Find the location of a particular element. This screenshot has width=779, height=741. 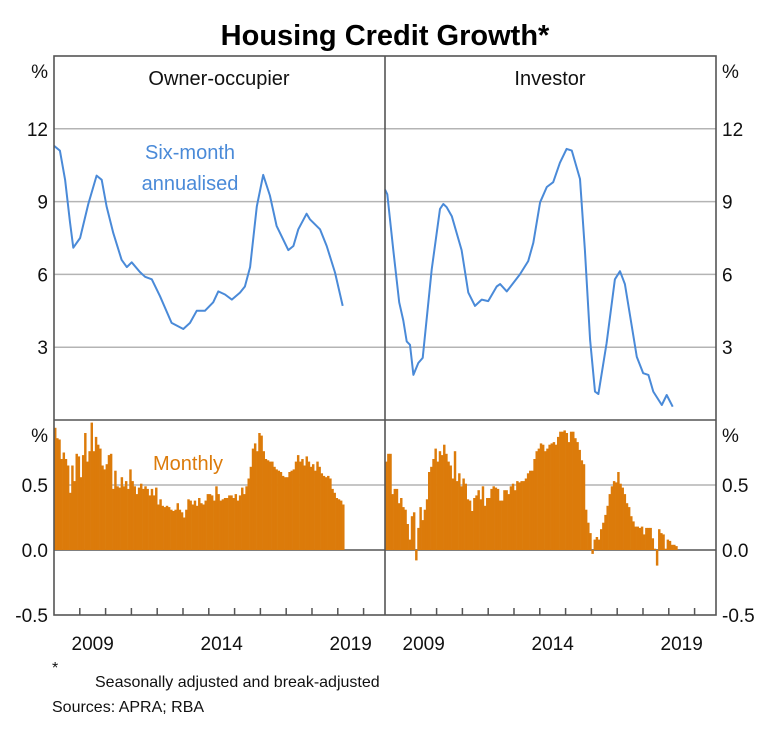

y-tick-label-left-9: 9 is located at coordinates (42, 203).